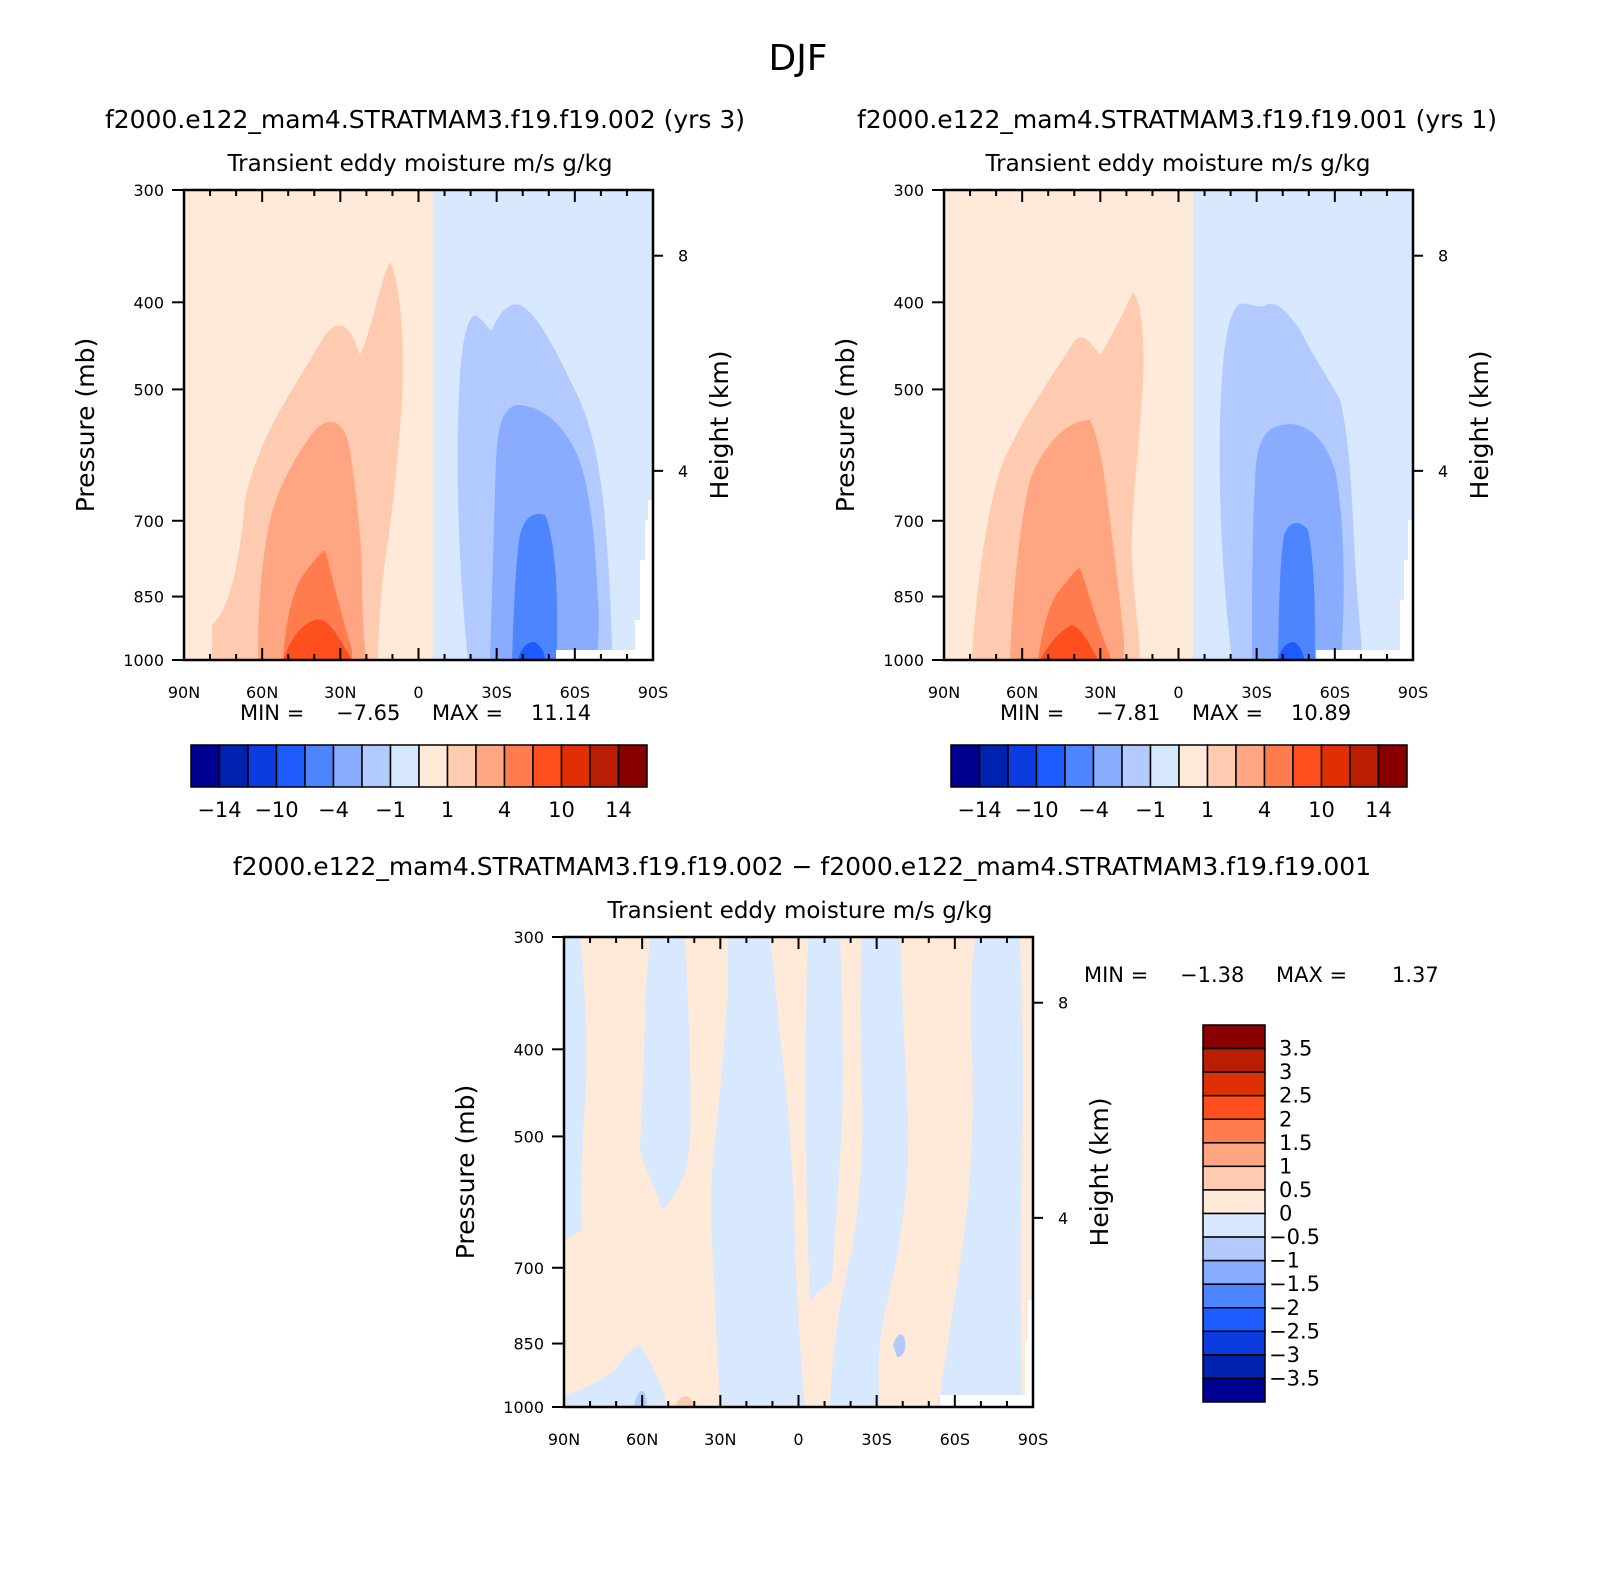 This screenshot has height=1594, width=1597. I want to click on colorbar-label: −2.5, so click(1294, 1331).